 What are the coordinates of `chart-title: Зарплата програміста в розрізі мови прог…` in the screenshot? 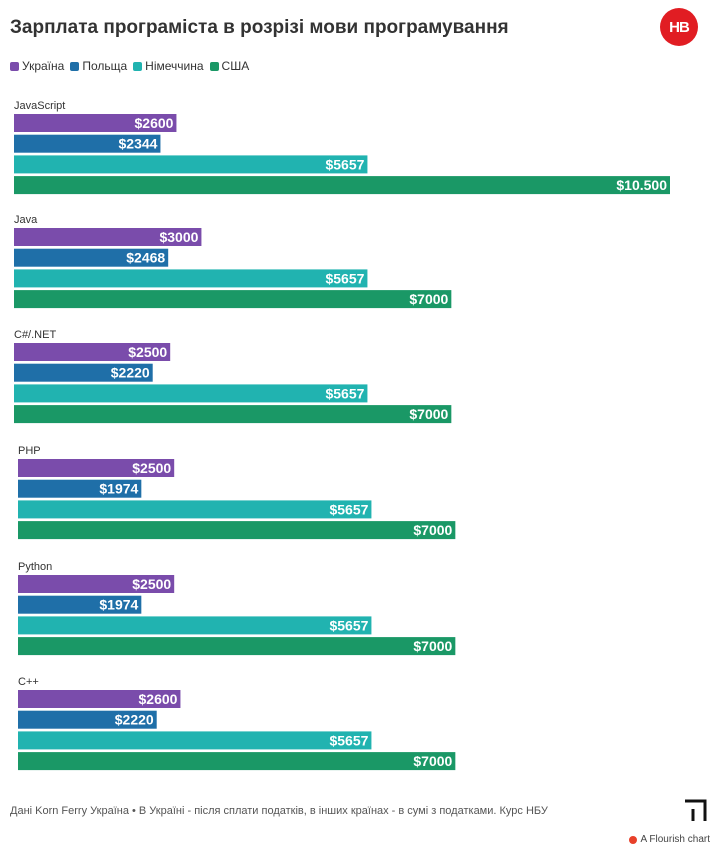 It's located at (259, 27).